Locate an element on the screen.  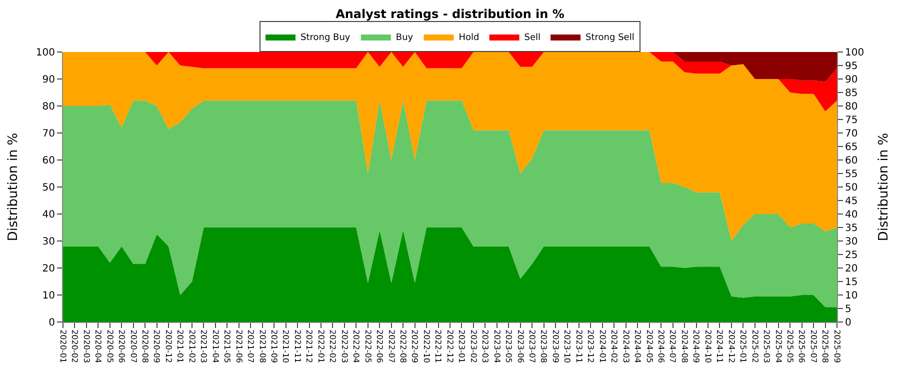
x-tick-label: 2025-02 is located at coordinates (755, 347).